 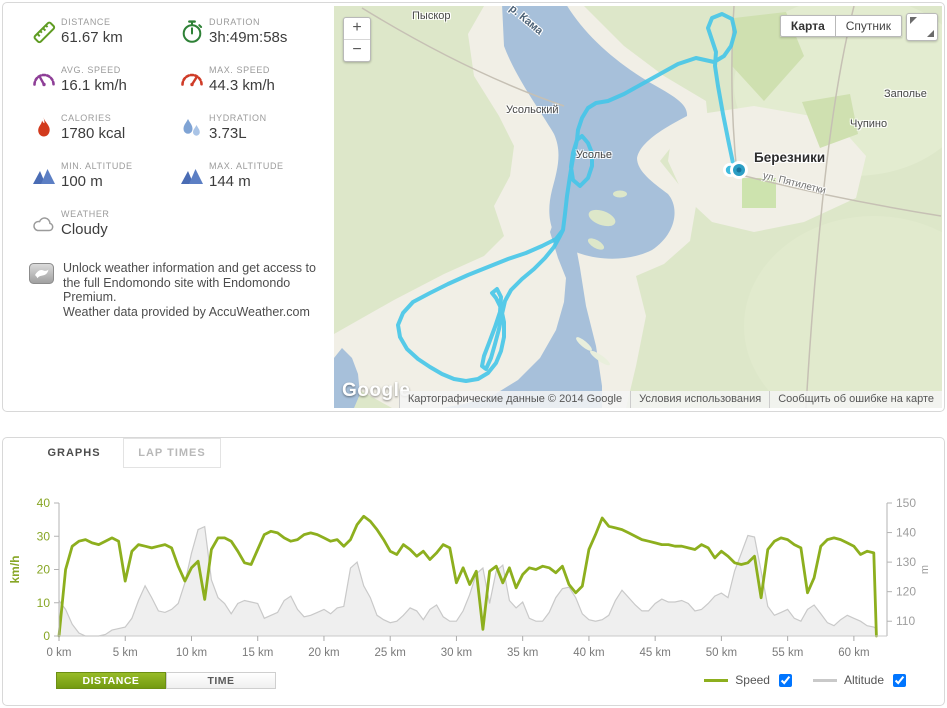 I want to click on svg-text: 110, so click(x=905, y=621).